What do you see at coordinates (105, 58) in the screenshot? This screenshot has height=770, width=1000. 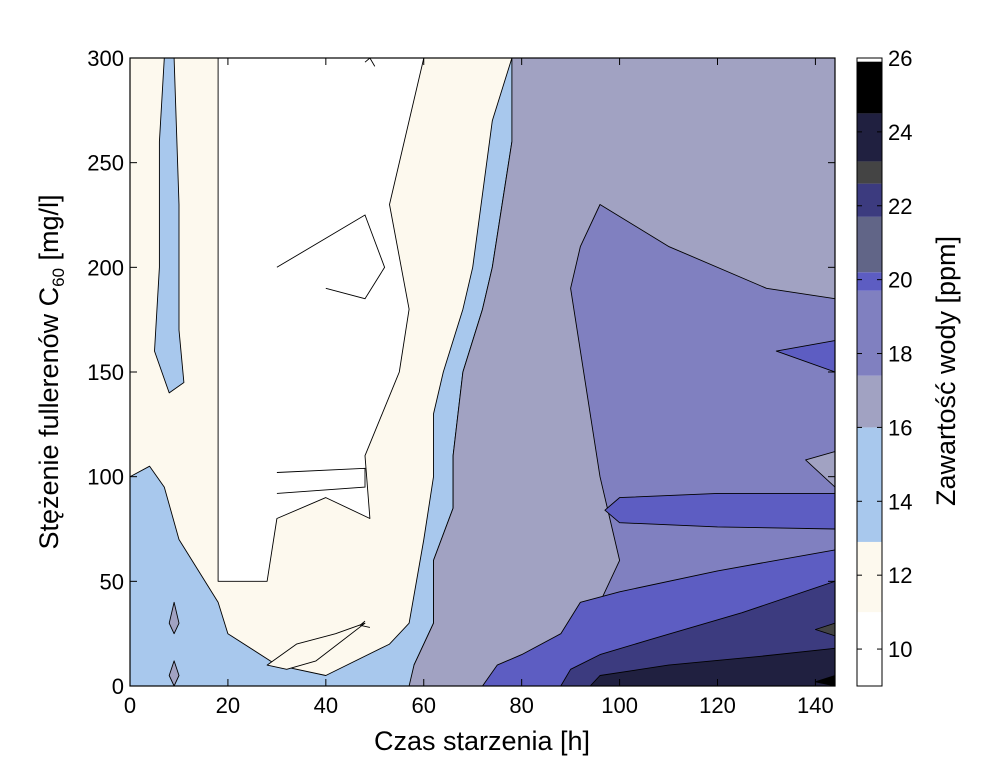 I see `y-tick-label: 300` at bounding box center [105, 58].